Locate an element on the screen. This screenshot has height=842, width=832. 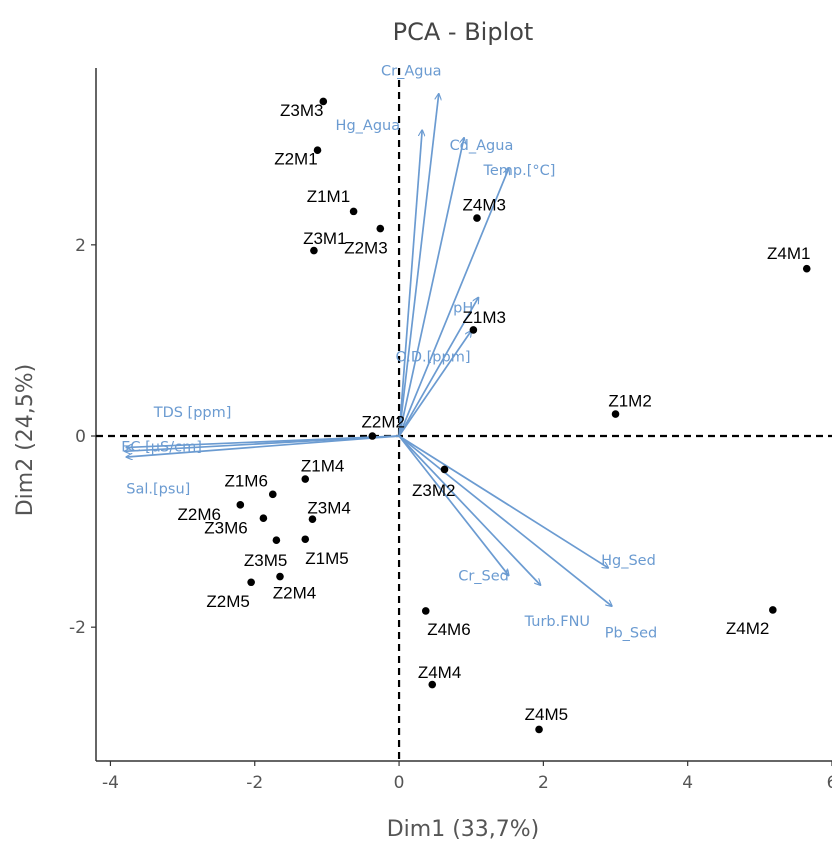
y-tick-label: -2 is located at coordinates (77, 628).